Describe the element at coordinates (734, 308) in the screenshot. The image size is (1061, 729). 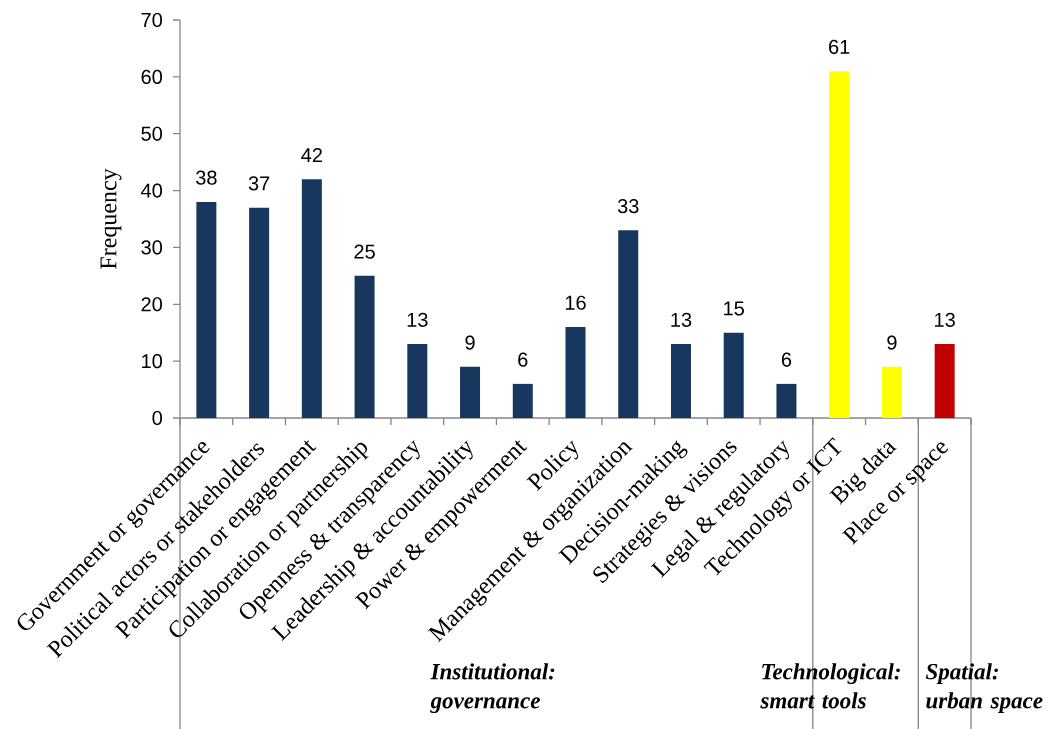
I see `data-label: 15` at that location.